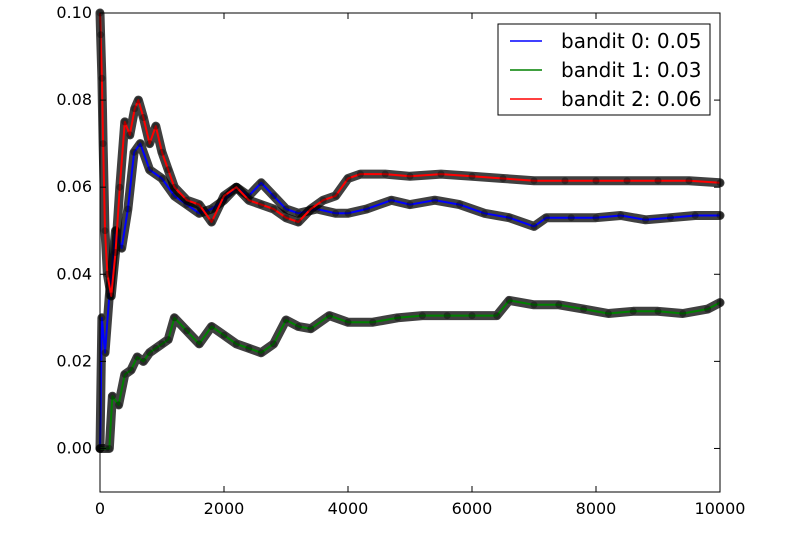 The width and height of the screenshot is (800, 553). Describe the element at coordinates (74, 99) in the screenshot. I see `y-tick-label: 0.08` at that location.